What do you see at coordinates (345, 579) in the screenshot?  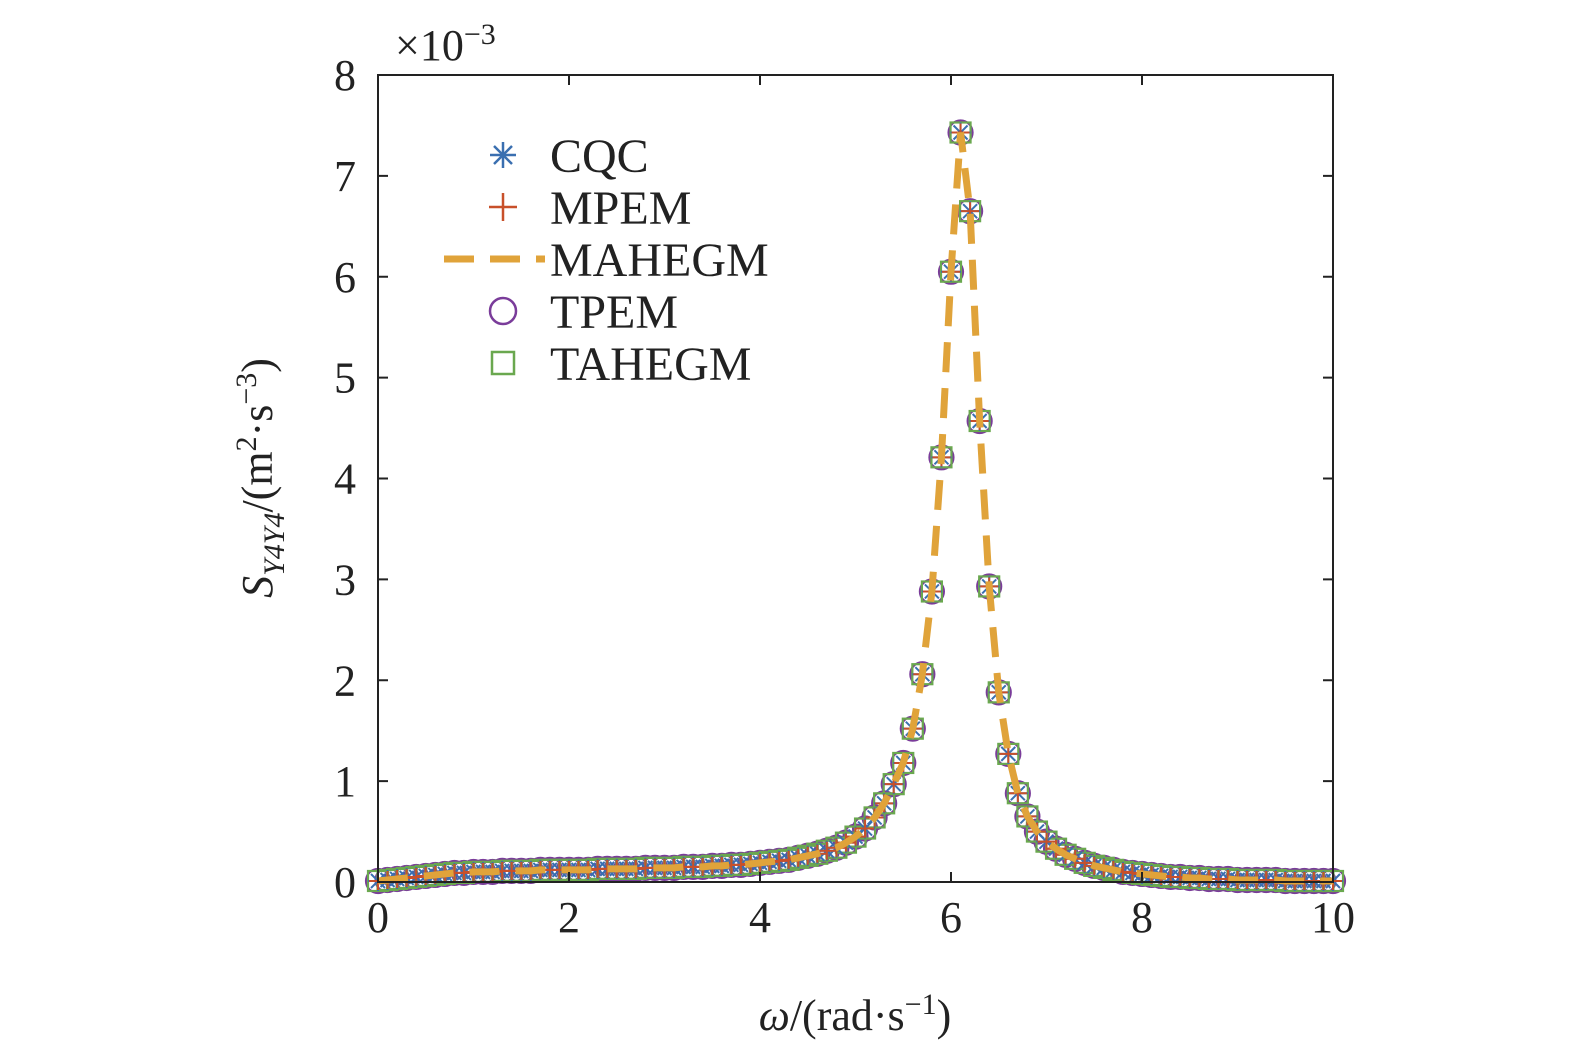 I see `y-tick-label-3: 3` at bounding box center [345, 579].